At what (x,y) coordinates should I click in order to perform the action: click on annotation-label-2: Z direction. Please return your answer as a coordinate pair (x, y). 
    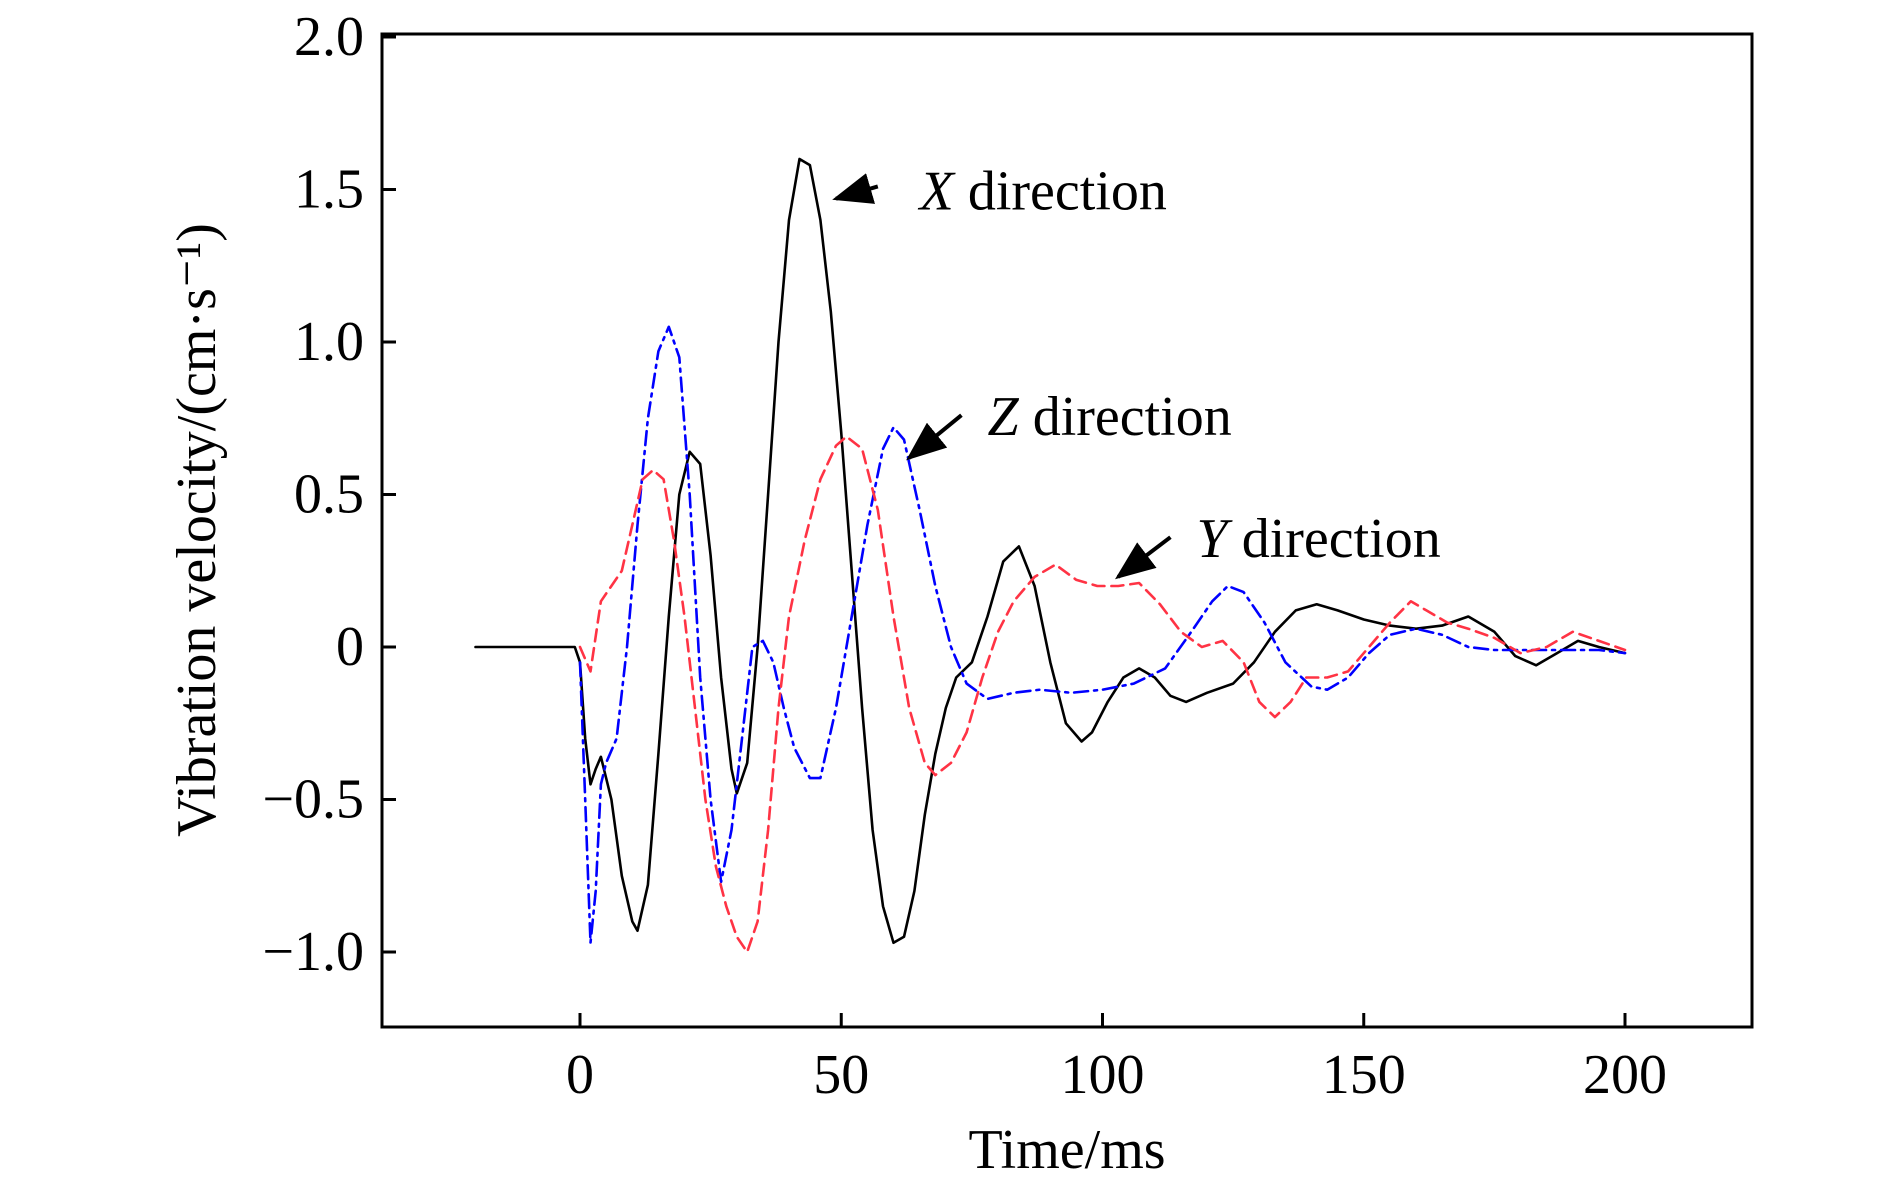
    Looking at the image, I should click on (1110, 417).